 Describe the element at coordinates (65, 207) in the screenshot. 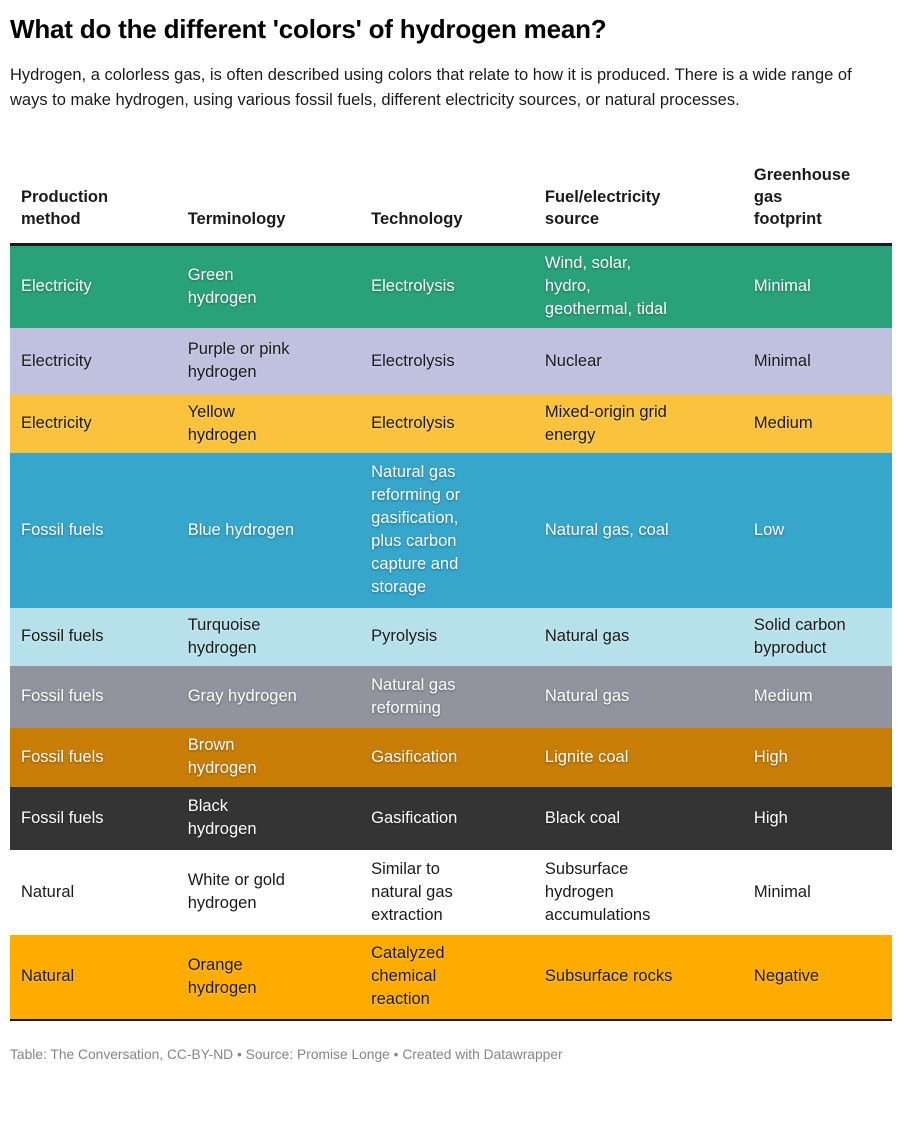

I see `column-header: Production method` at that location.